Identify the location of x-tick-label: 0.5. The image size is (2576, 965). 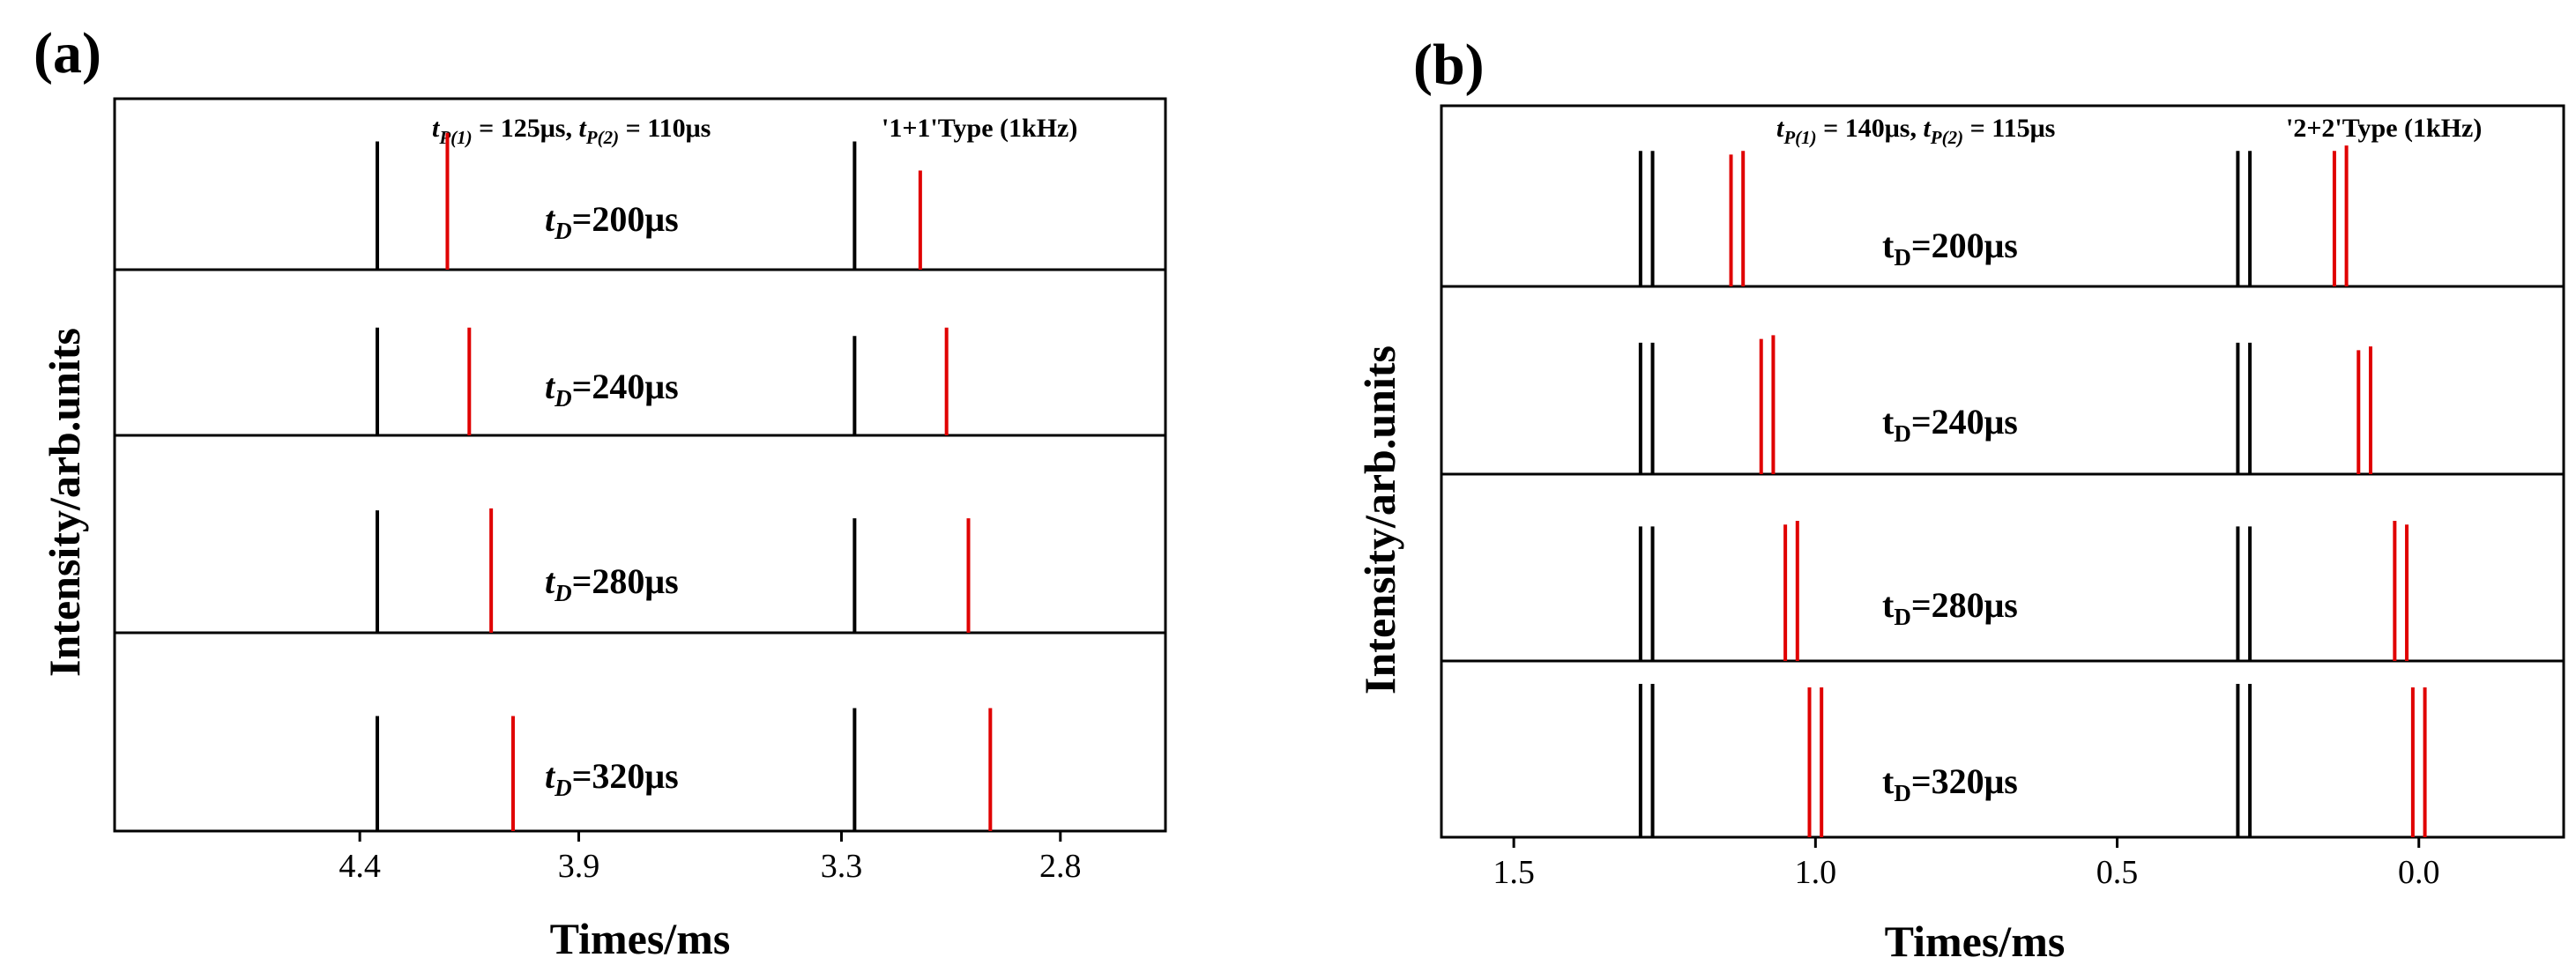
(2118, 872).